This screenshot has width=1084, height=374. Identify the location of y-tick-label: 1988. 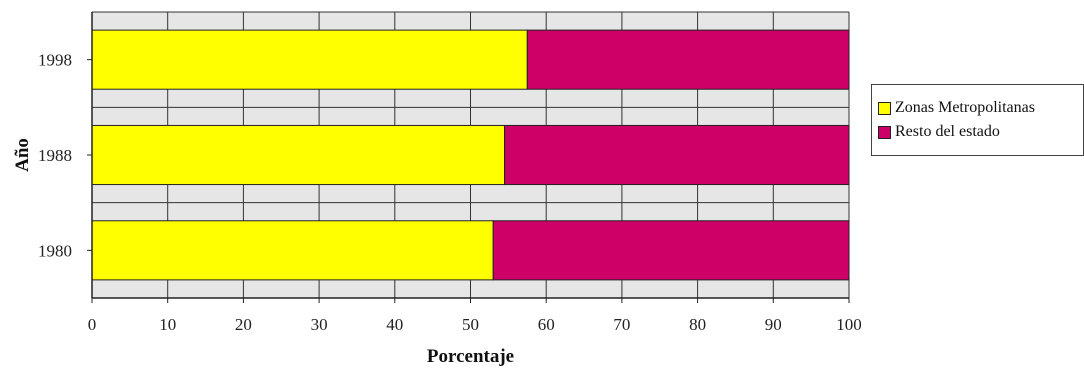
(55, 155).